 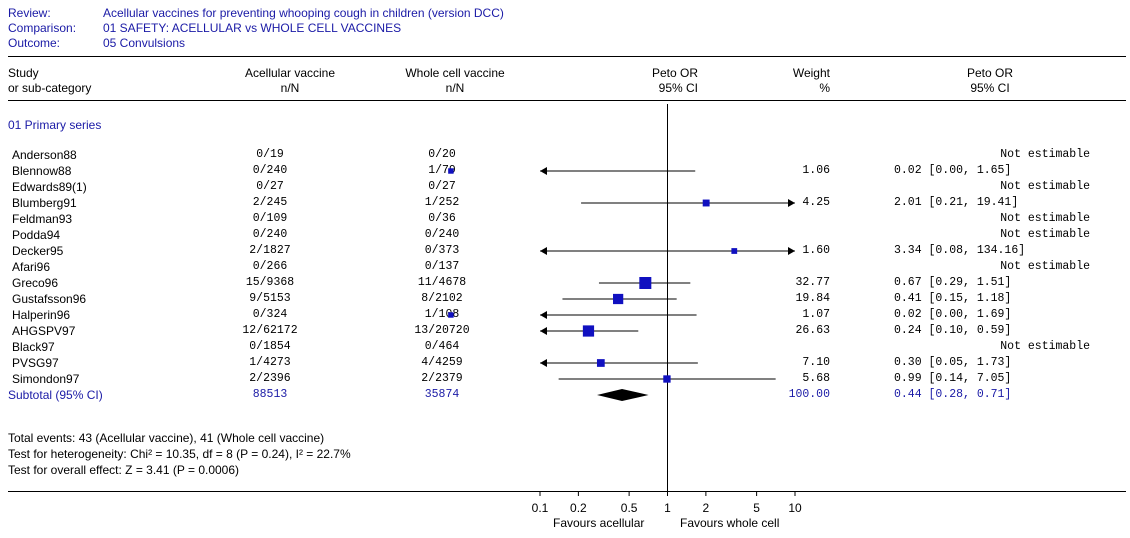 I want to click on comparison-label: Comparison:, so click(x=42, y=28).